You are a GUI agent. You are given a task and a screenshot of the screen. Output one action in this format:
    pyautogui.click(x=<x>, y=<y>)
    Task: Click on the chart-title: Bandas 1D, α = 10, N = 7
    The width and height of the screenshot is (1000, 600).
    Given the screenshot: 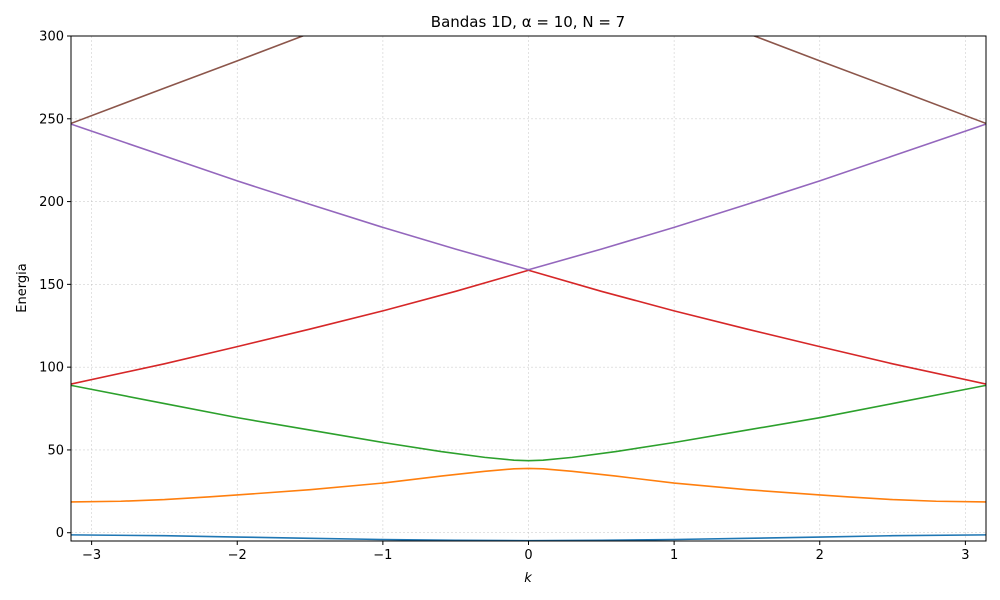 What is the action you would take?
    pyautogui.click(x=528, y=22)
    